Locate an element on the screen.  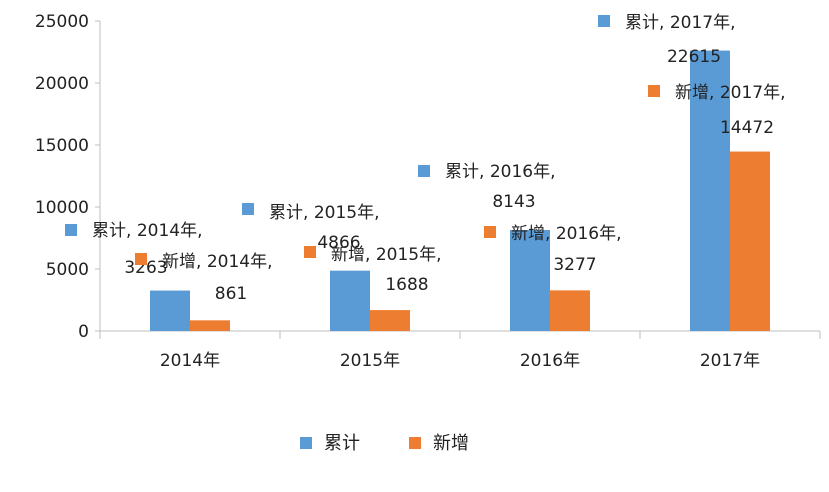
data-label-value: 22615 is located at coordinates (694, 57).